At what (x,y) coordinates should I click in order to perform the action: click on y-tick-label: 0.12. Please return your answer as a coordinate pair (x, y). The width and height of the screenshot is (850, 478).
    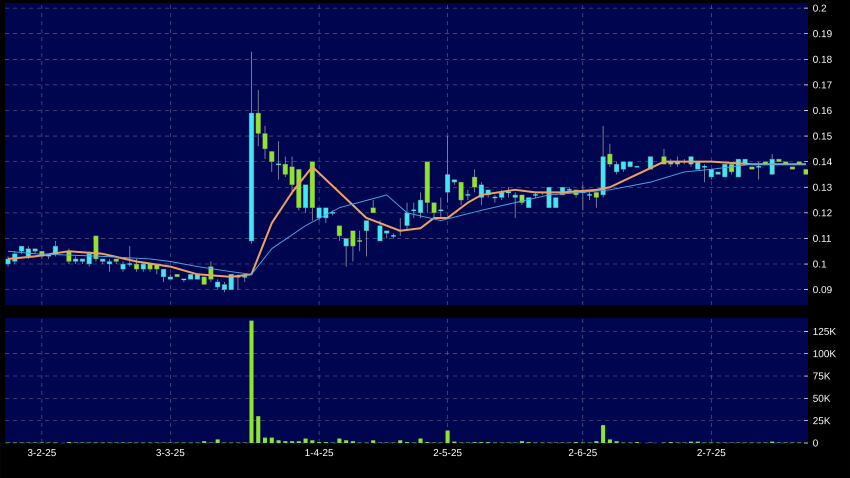
    Looking at the image, I should click on (822, 212).